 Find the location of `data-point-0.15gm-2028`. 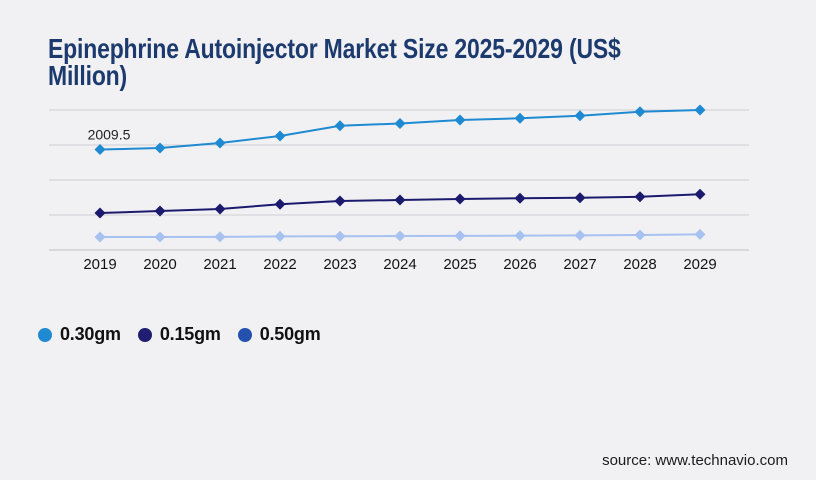

data-point-0.15gm-2028 is located at coordinates (640, 197).